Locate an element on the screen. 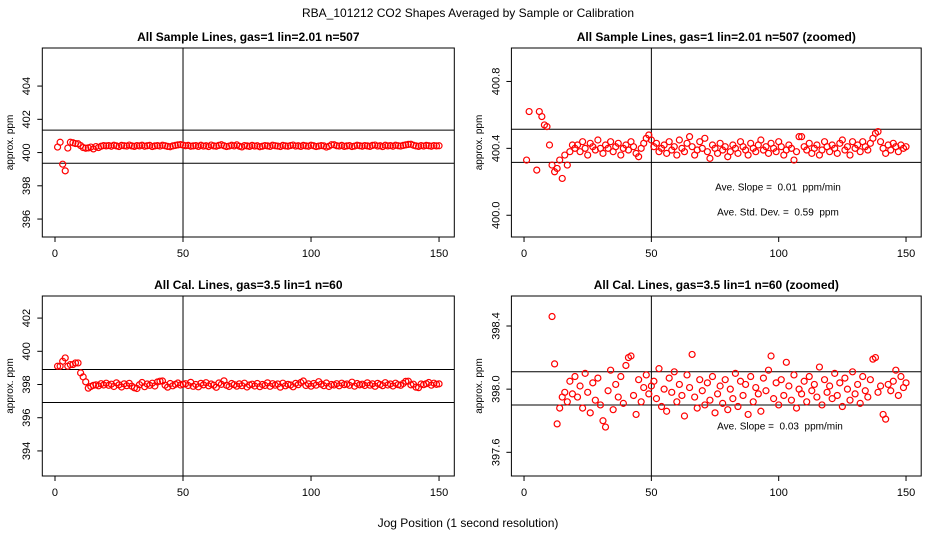 The width and height of the screenshot is (936, 540). y-tick-label: 398 is located at coordinates (27, 384).